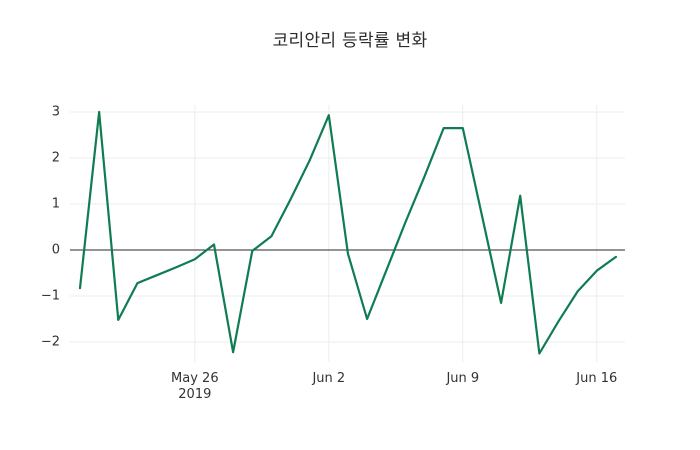  What do you see at coordinates (195, 394) in the screenshot?
I see `x-tick-label-year: 2019` at bounding box center [195, 394].